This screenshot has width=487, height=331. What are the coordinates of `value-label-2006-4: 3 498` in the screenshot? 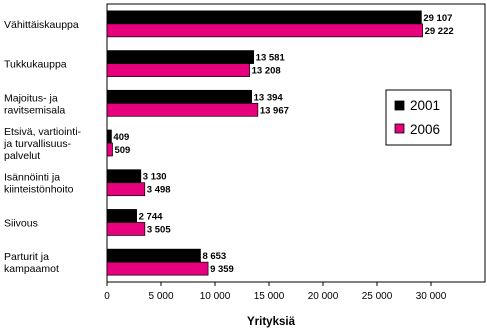 It's located at (159, 190).